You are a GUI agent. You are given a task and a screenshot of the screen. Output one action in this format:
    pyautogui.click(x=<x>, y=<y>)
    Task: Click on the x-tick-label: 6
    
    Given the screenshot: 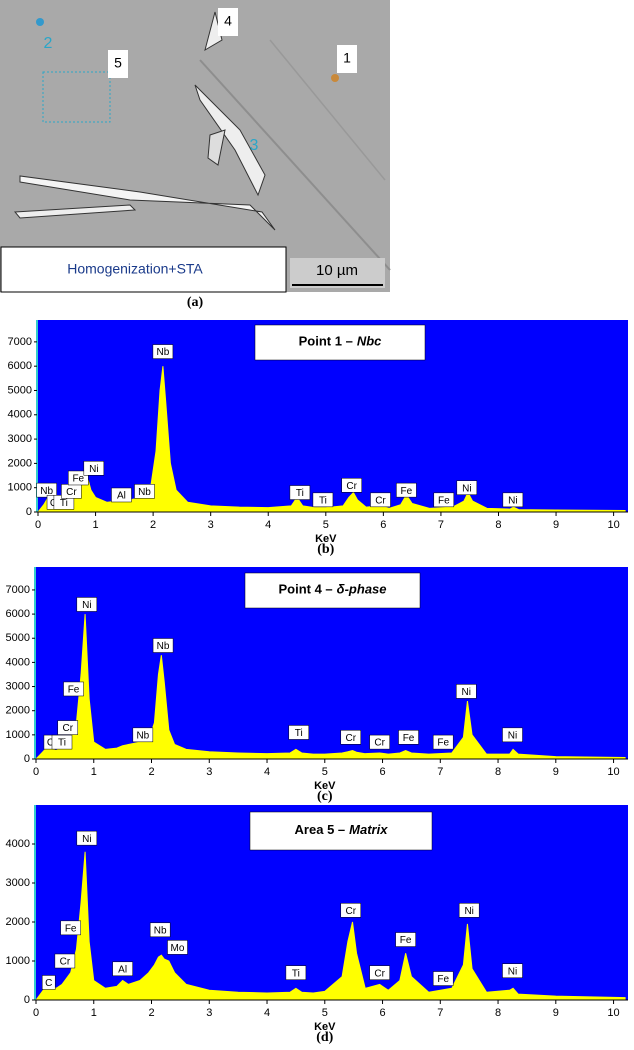 What is the action you would take?
    pyautogui.click(x=382, y=1013)
    